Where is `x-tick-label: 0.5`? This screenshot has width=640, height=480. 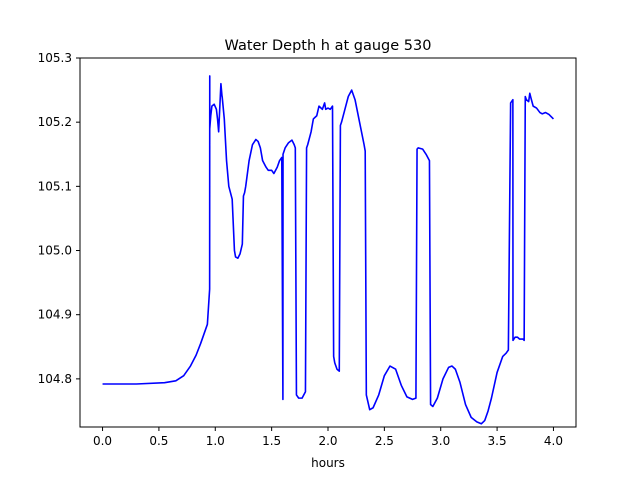
x-tick-label: 0.5 is located at coordinates (158, 441).